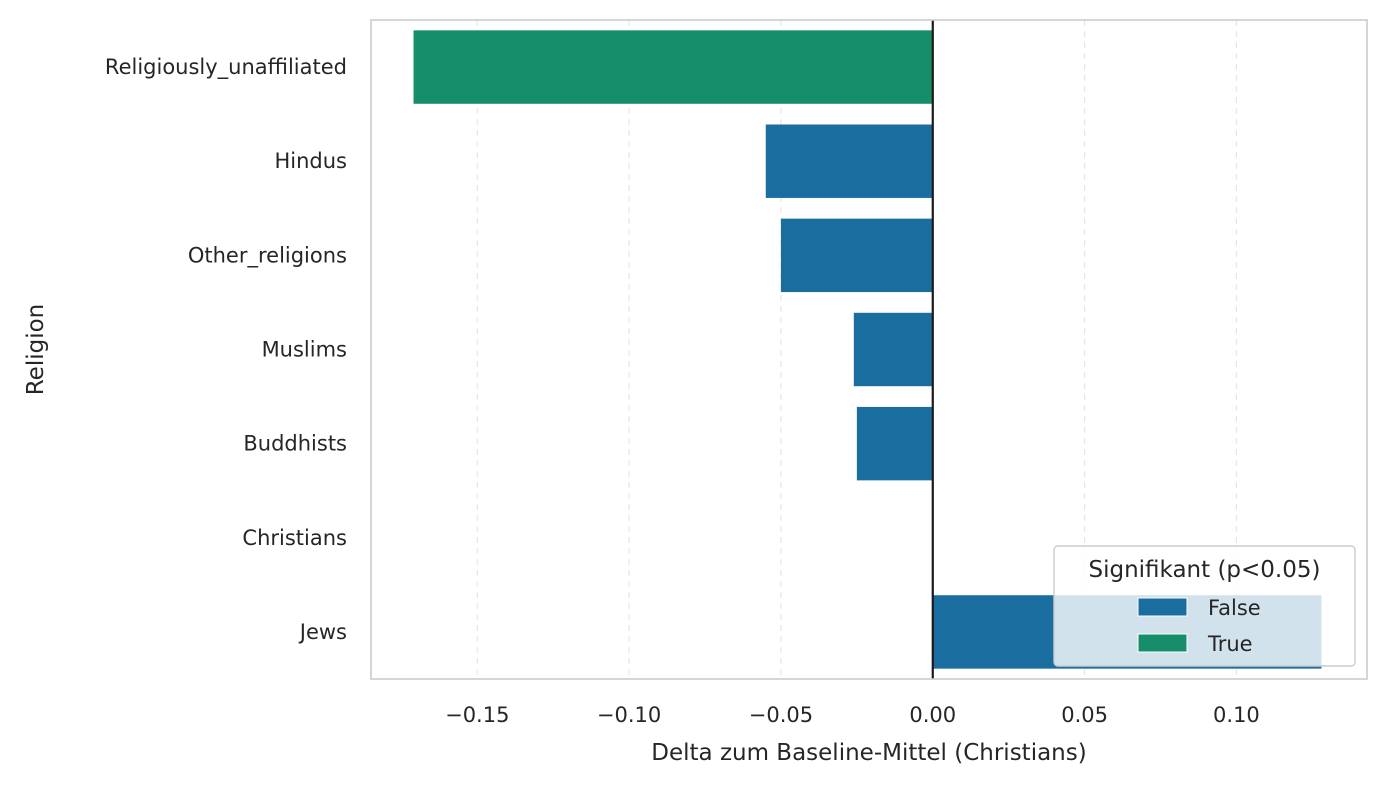 The image size is (1387, 786). What do you see at coordinates (868, 753) in the screenshot?
I see `x-axis-label: Delta zum Baseline-Mittel (Christians)` at bounding box center [868, 753].